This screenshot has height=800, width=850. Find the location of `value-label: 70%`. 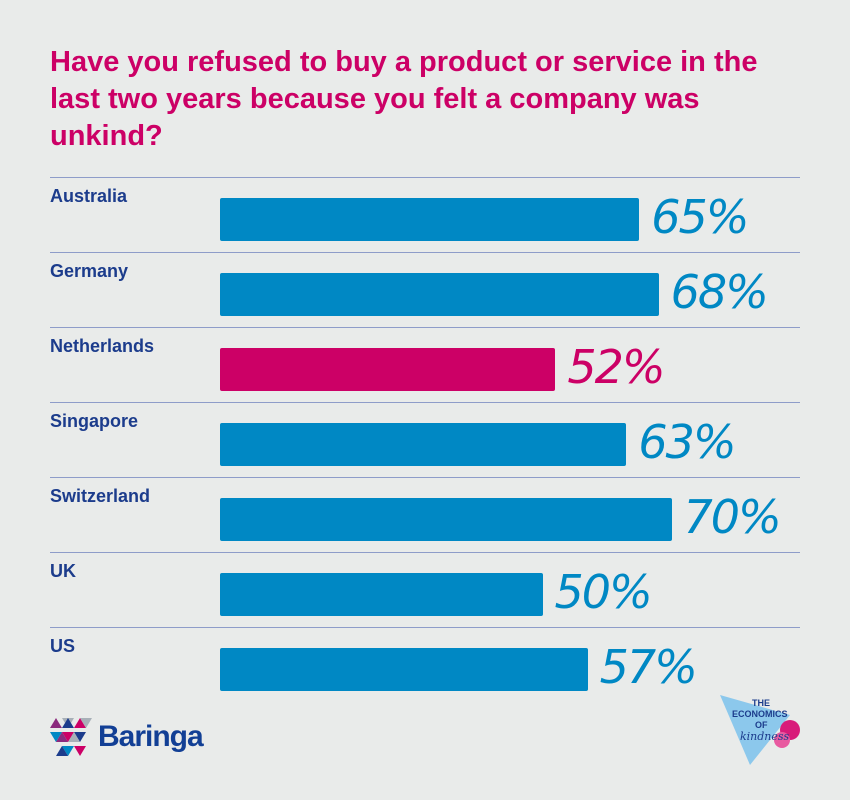

value-label: 70% is located at coordinates (732, 517).